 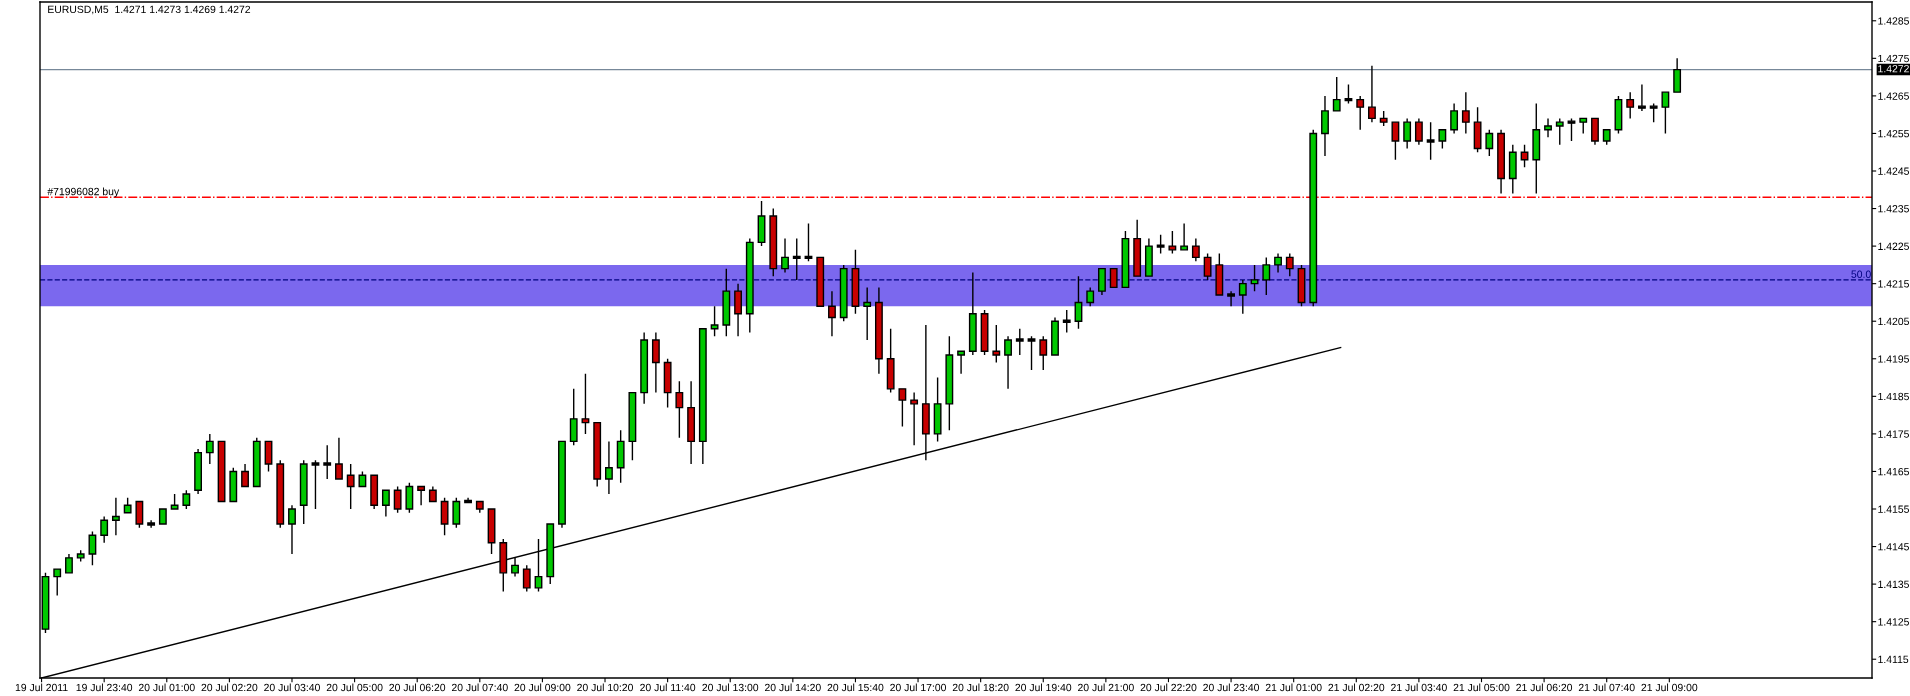 What do you see at coordinates (1669, 687) in the screenshot?
I see `x-tick-label: 21 Jul 09:00` at bounding box center [1669, 687].